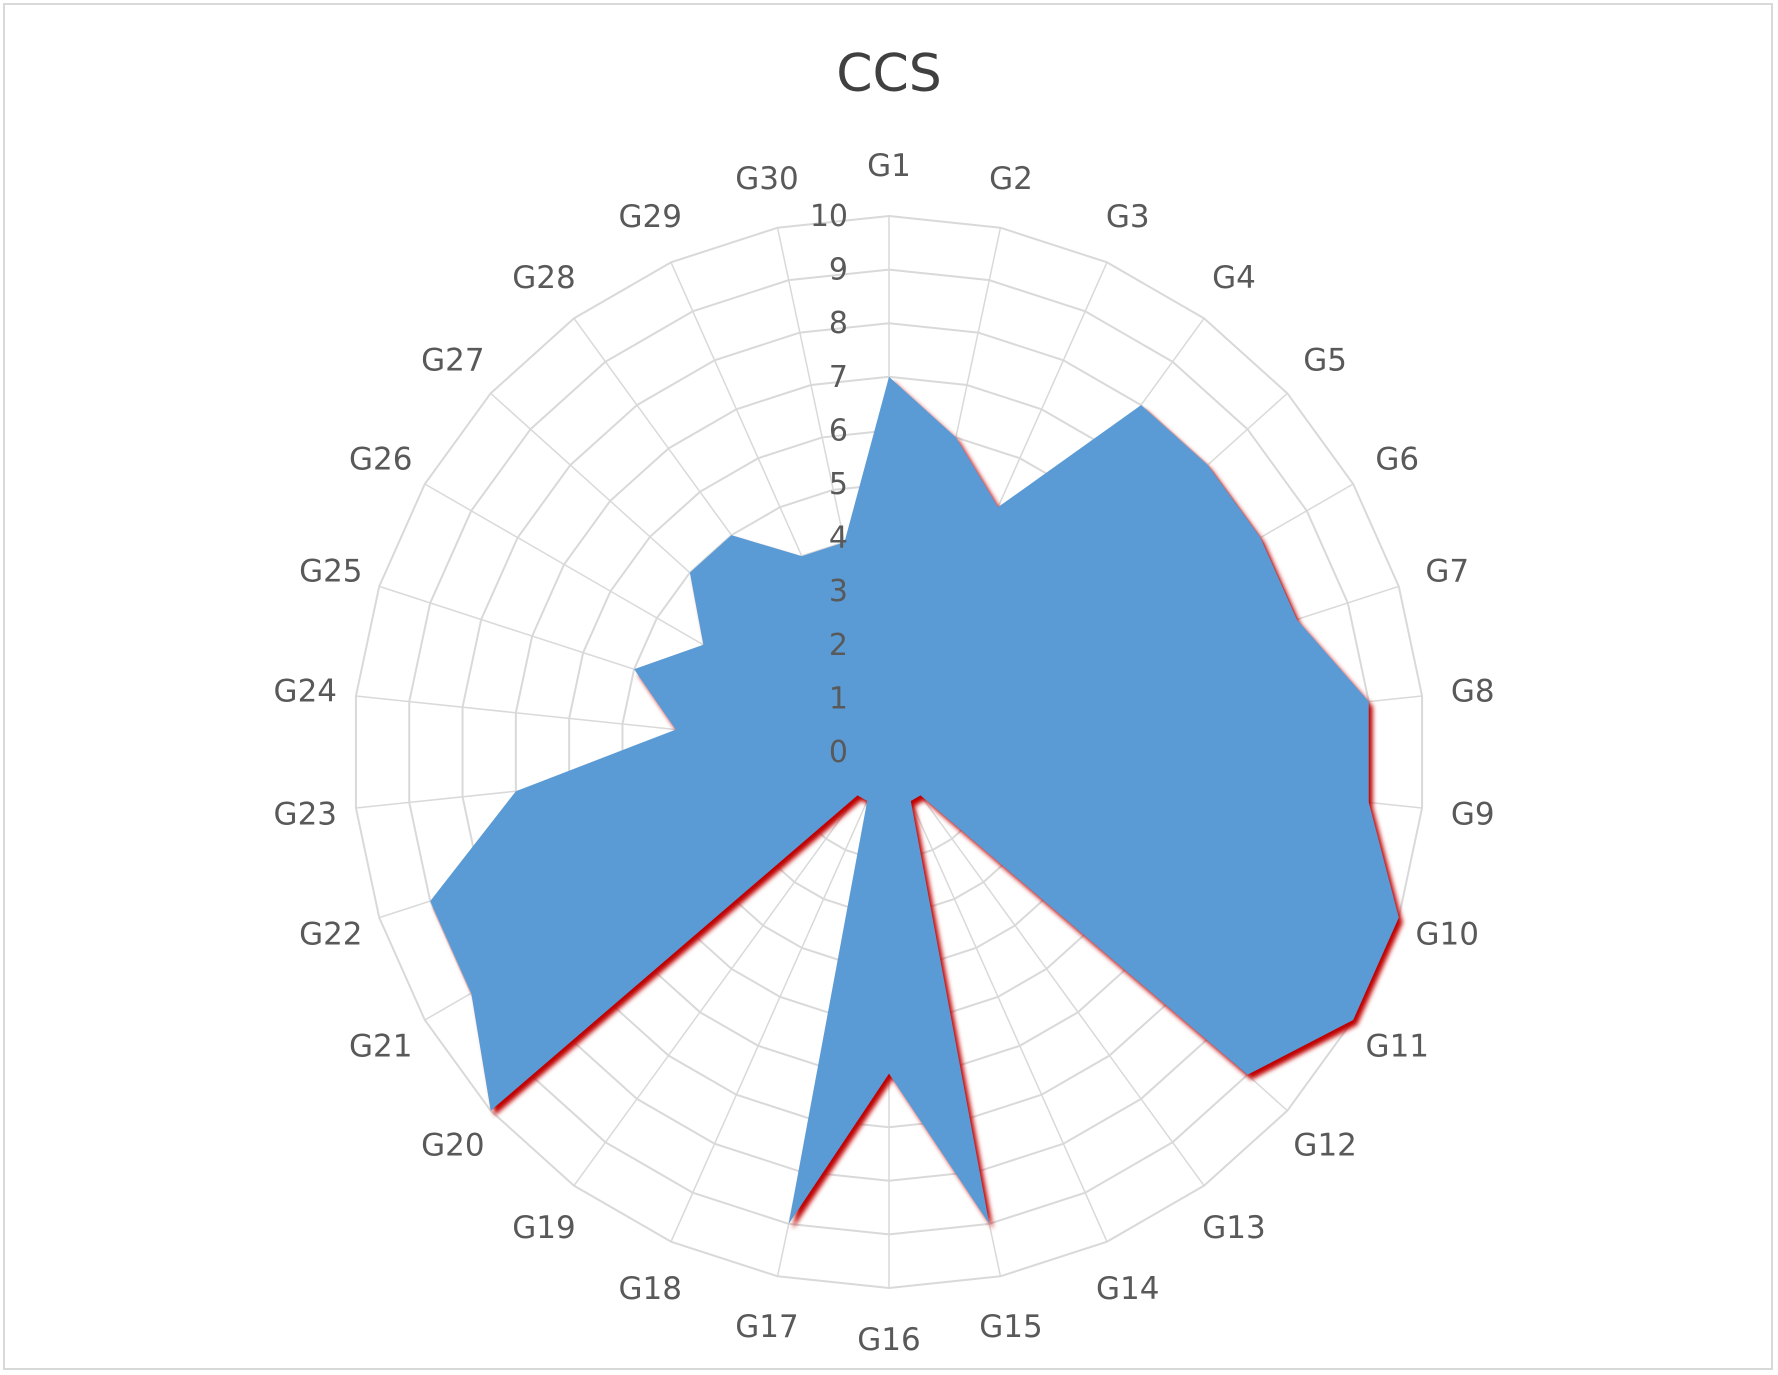 The image size is (1778, 1375). Describe the element at coordinates (452, 1146) in the screenshot. I see `category-label-G20: G20` at that location.